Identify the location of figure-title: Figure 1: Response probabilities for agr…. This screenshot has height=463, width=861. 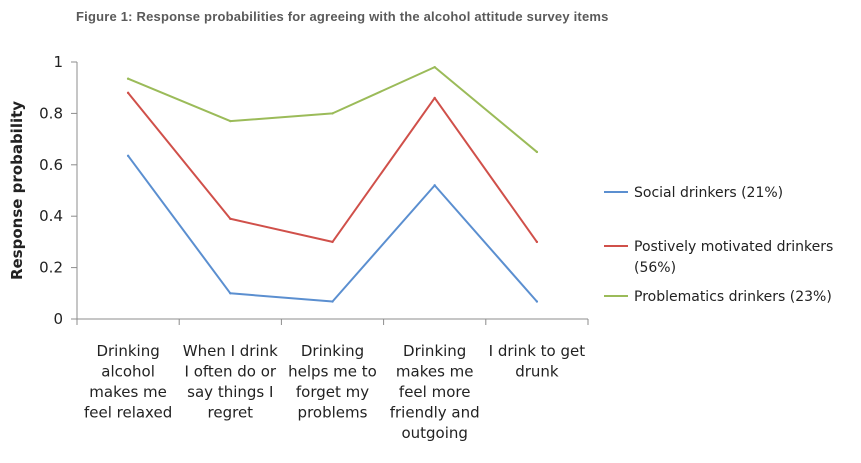
(342, 16).